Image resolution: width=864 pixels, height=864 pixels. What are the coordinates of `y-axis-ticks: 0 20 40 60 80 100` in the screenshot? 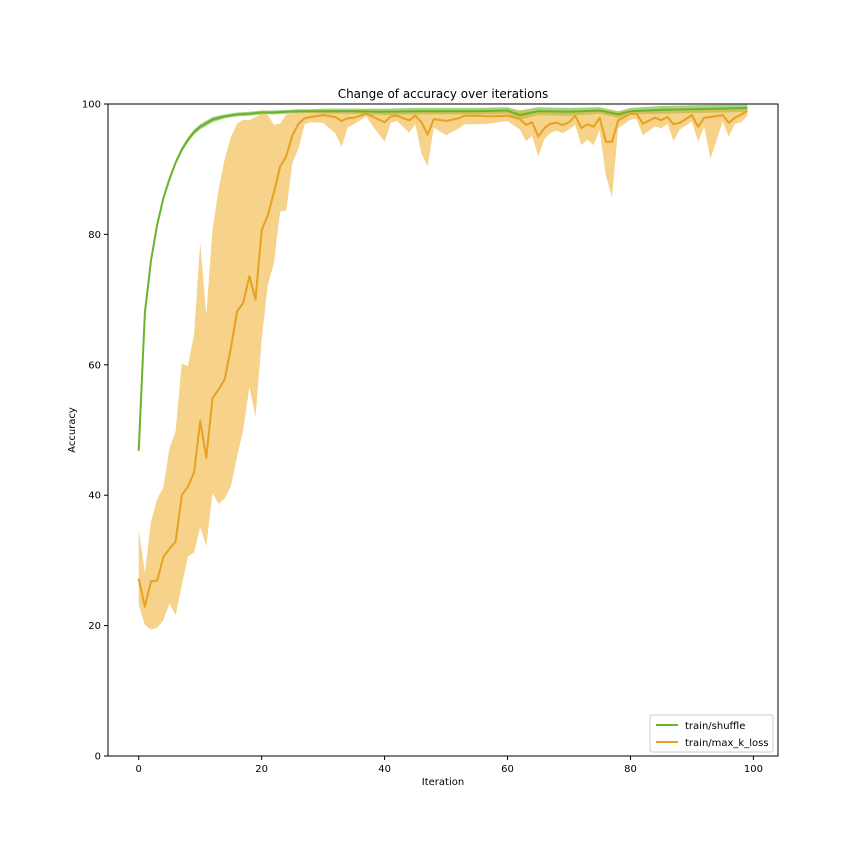 It's located at (95, 431).